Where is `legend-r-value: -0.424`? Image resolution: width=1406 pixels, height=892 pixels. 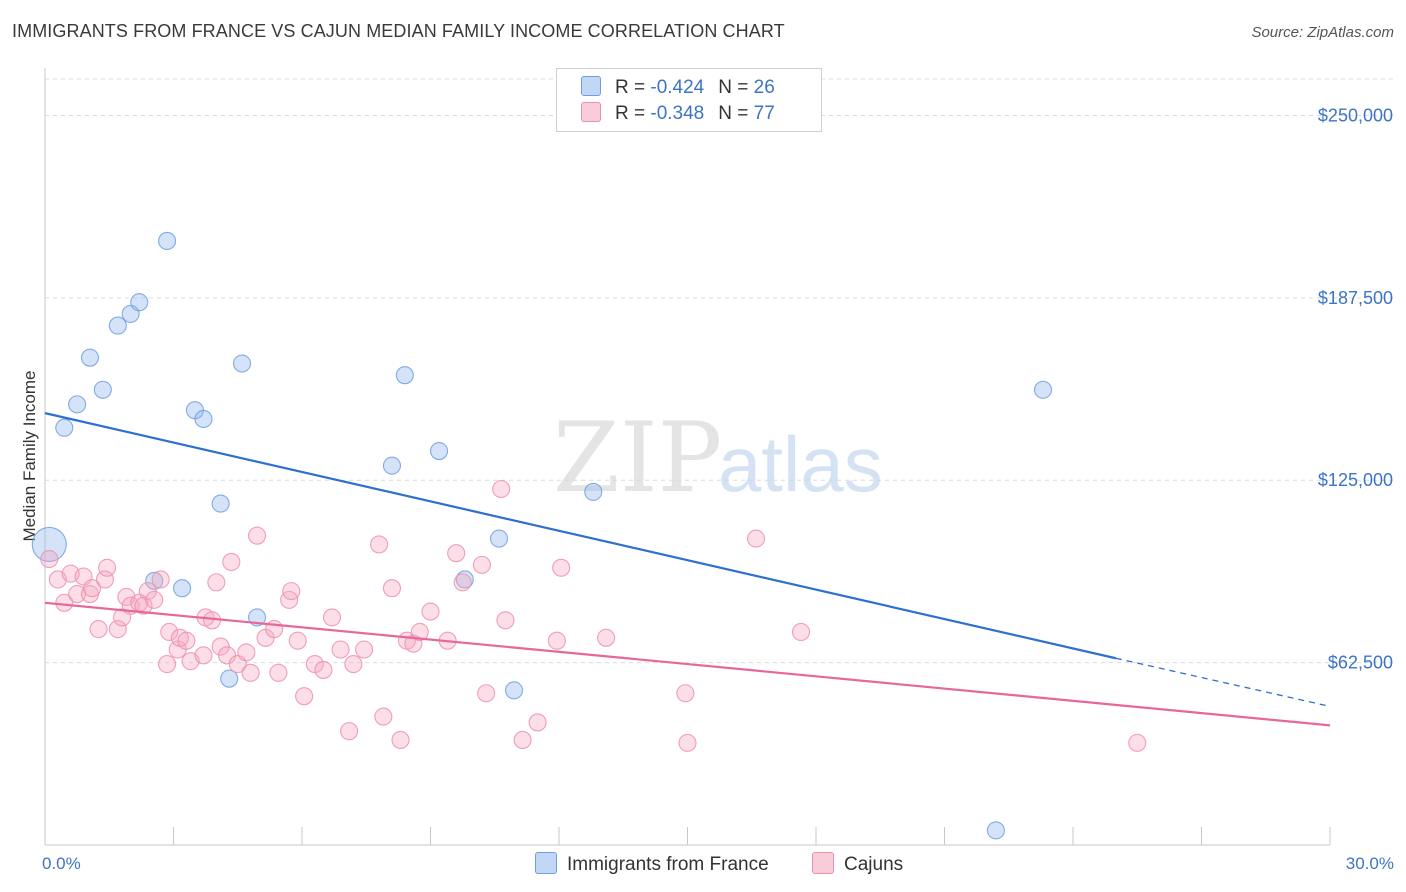
legend-r-value: -0.424 is located at coordinates (677, 87).